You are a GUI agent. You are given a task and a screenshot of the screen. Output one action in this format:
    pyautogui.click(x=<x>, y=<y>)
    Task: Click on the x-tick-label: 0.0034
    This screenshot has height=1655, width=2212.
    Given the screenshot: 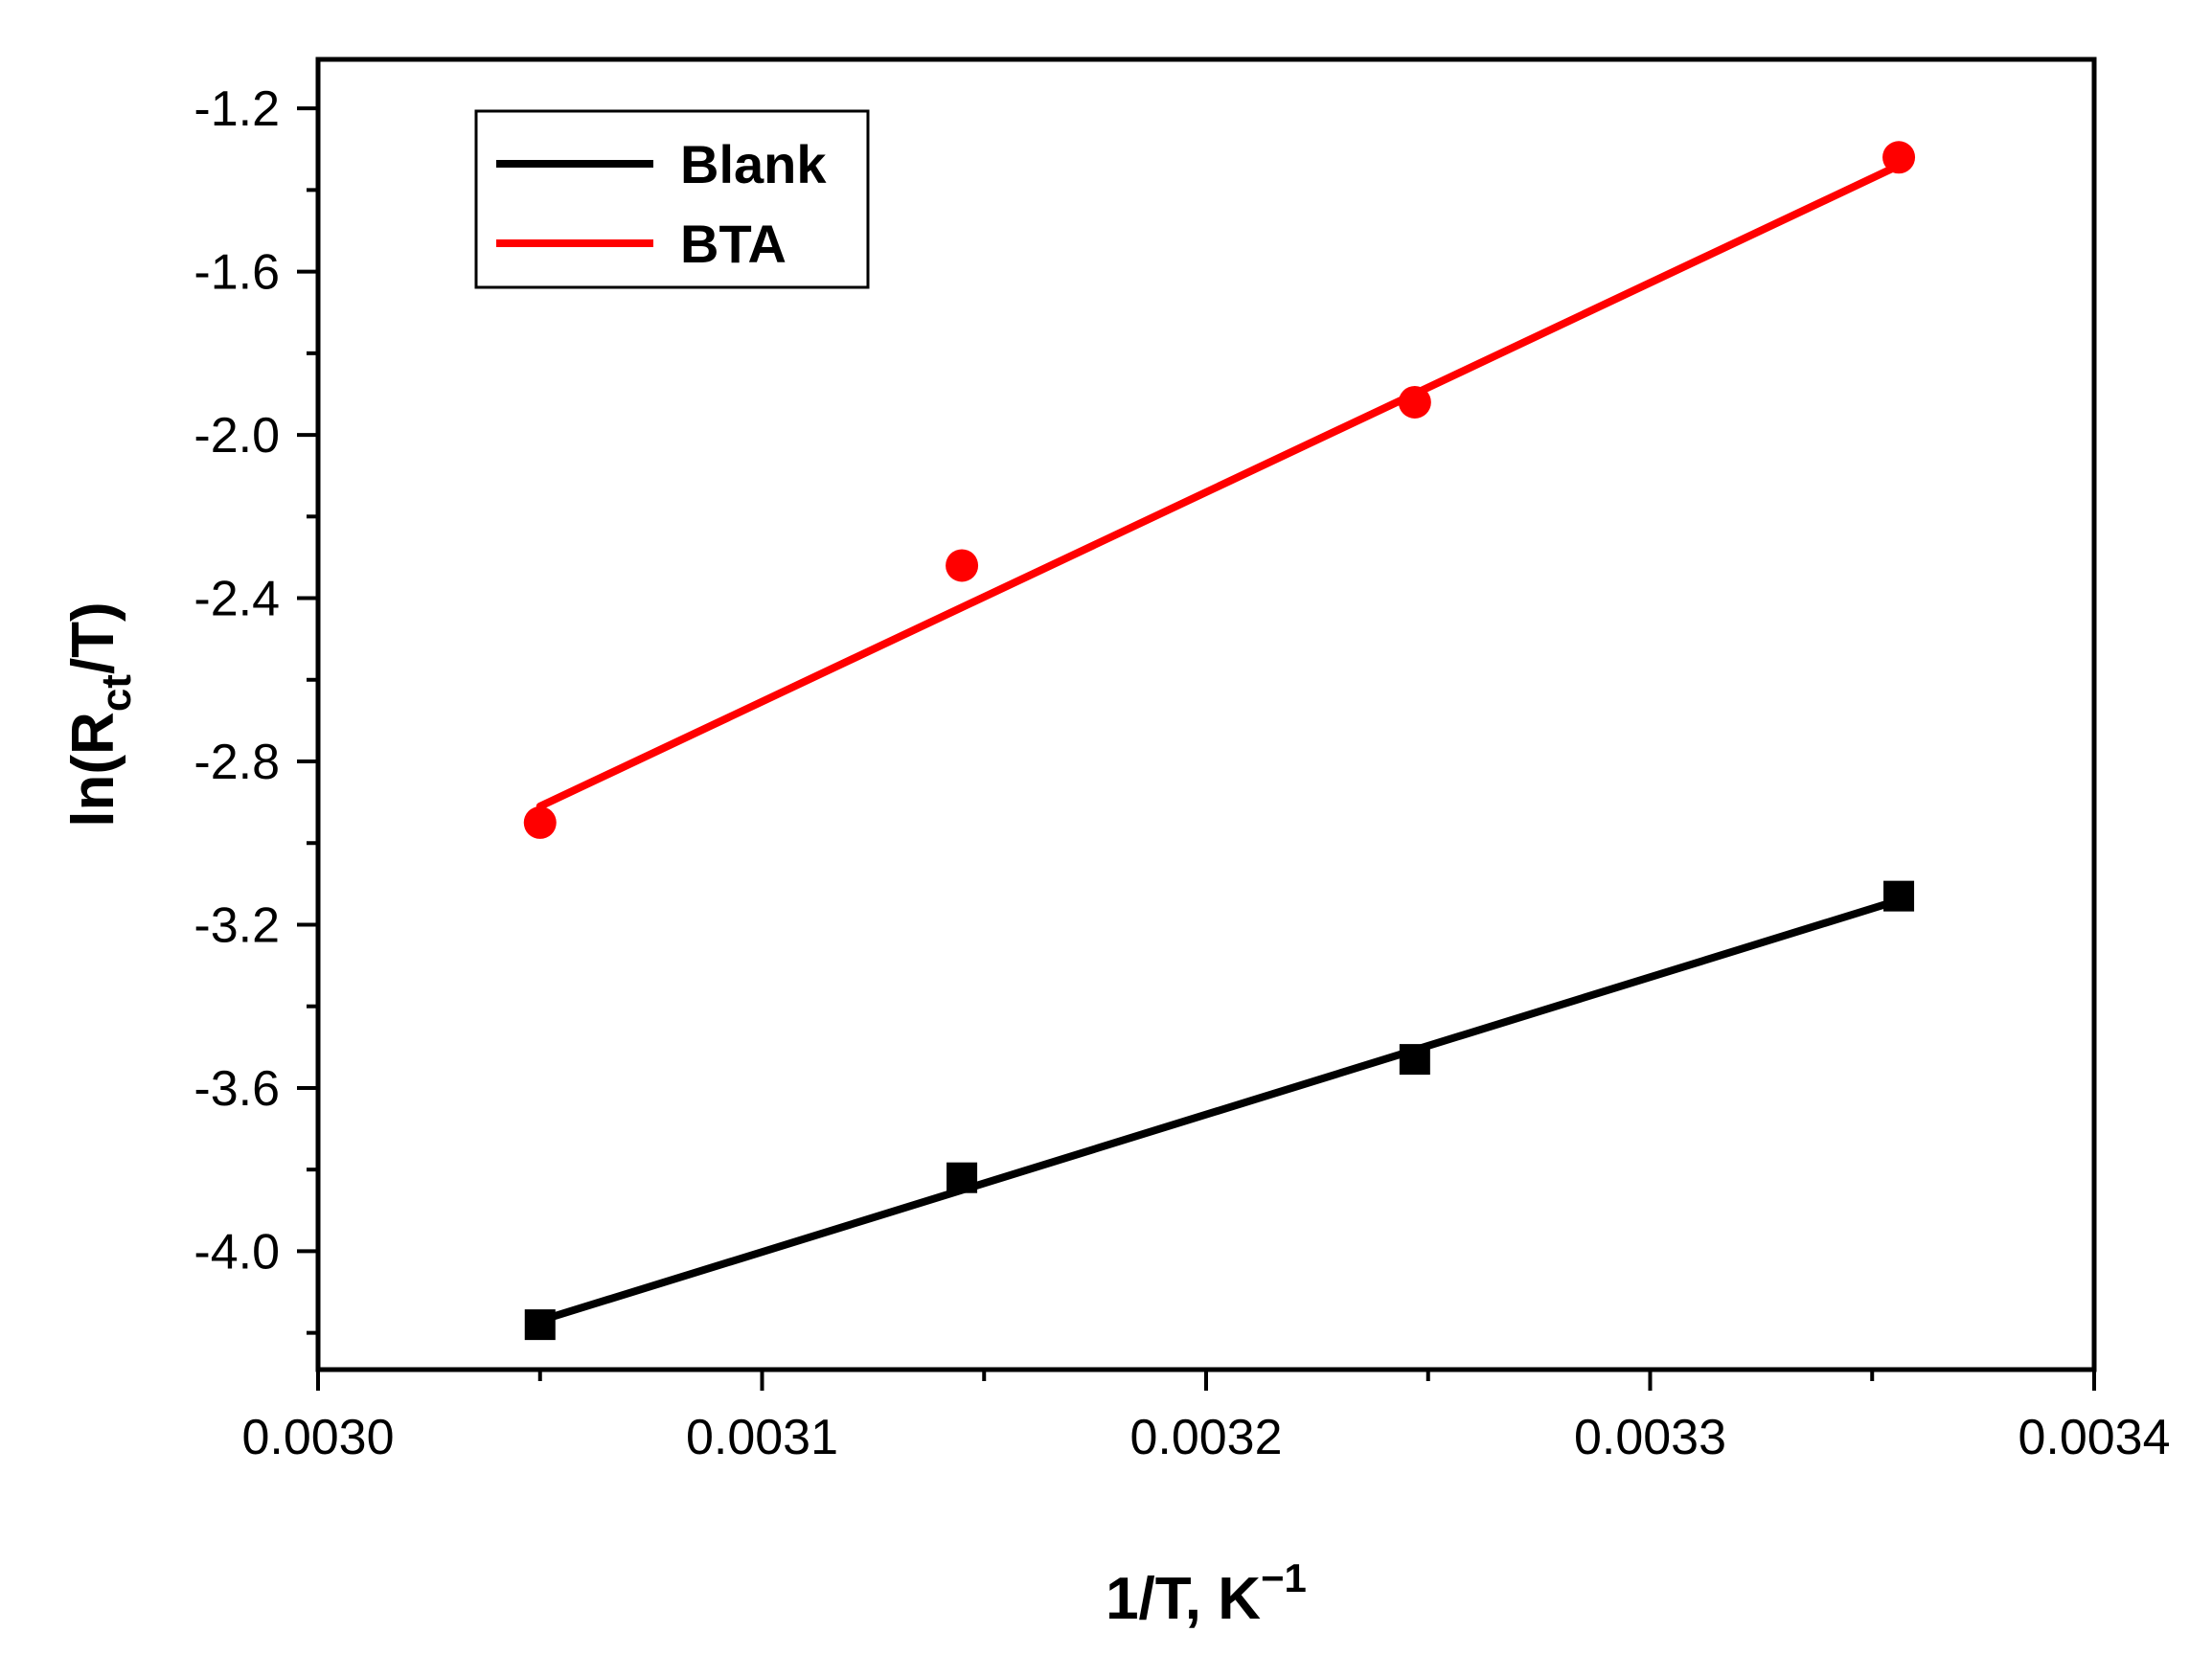 What is the action you would take?
    pyautogui.click(x=2094, y=1438)
    